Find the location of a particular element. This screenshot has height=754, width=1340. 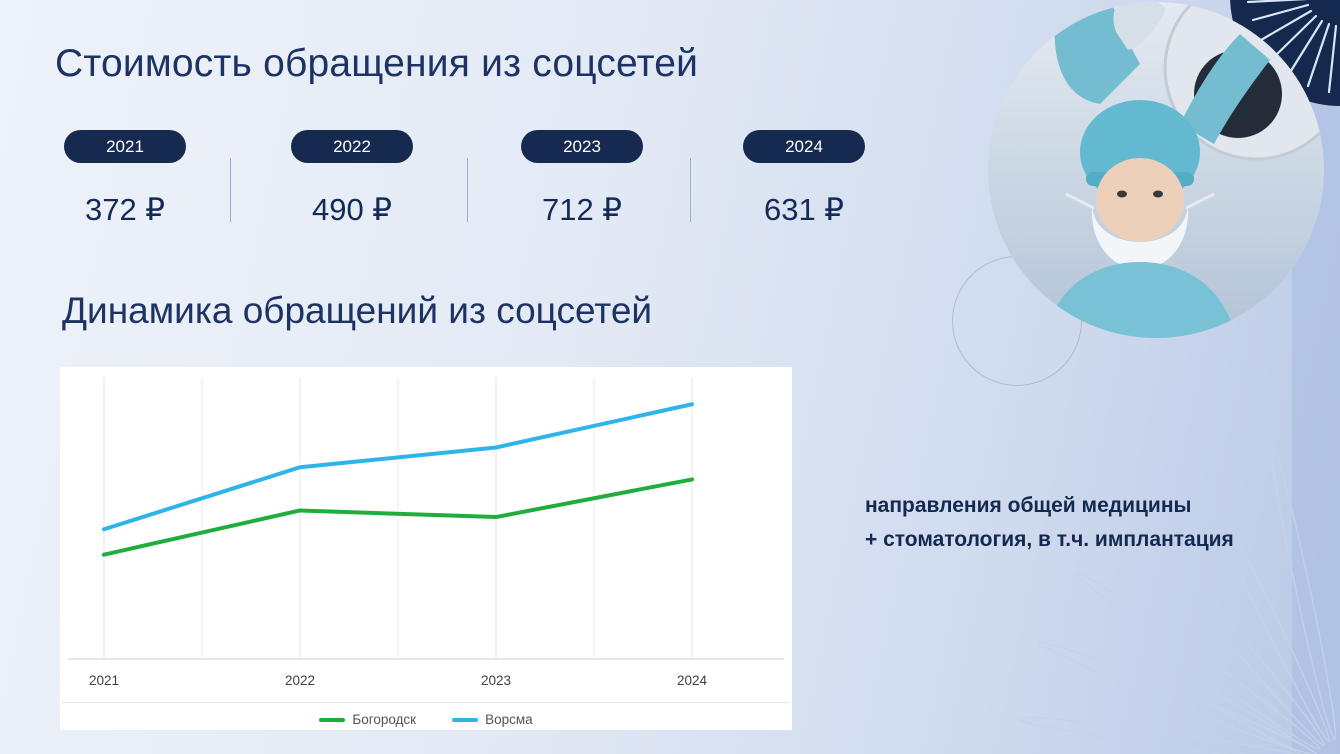

svg-text: 2021 is located at coordinates (104, 680).